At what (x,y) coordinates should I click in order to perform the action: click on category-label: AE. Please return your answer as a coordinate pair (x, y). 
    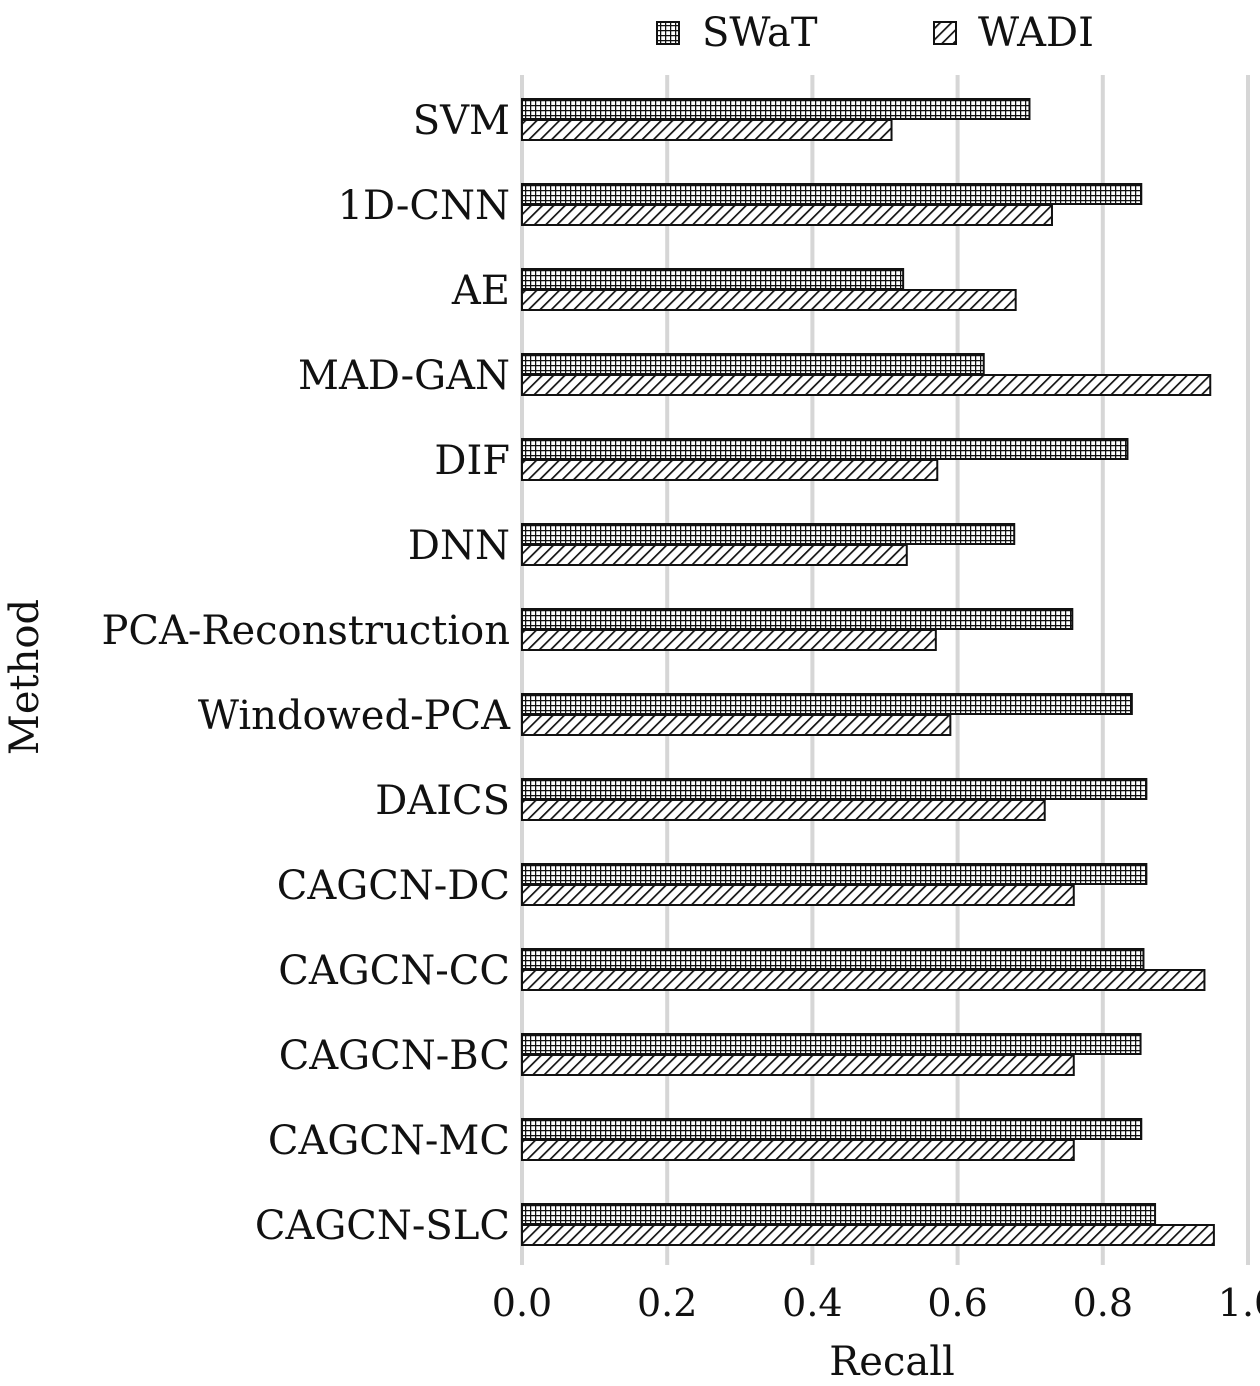
    Looking at the image, I should click on (480, 291).